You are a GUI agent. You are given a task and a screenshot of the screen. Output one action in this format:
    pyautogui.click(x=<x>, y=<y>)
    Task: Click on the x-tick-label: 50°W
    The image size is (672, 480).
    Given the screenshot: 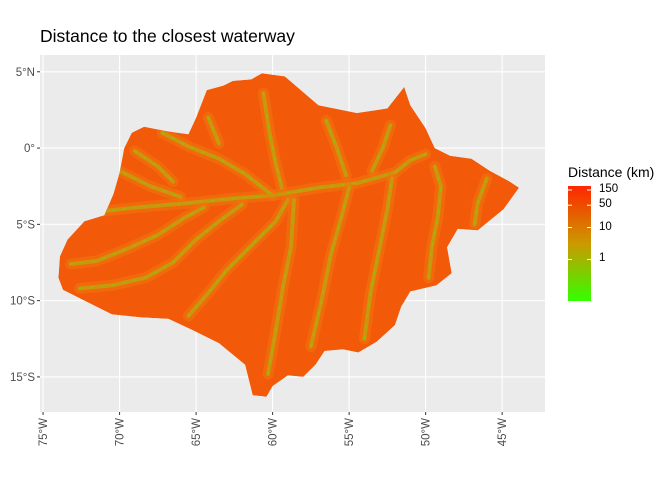 What is the action you would take?
    pyautogui.click(x=427, y=432)
    